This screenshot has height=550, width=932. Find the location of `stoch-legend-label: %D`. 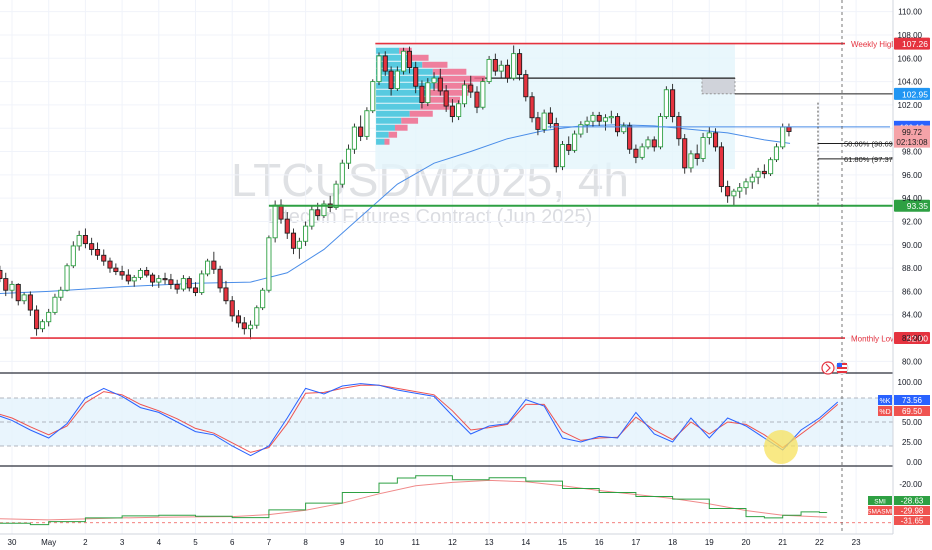

stoch-legend-label: %D is located at coordinates (884, 412).